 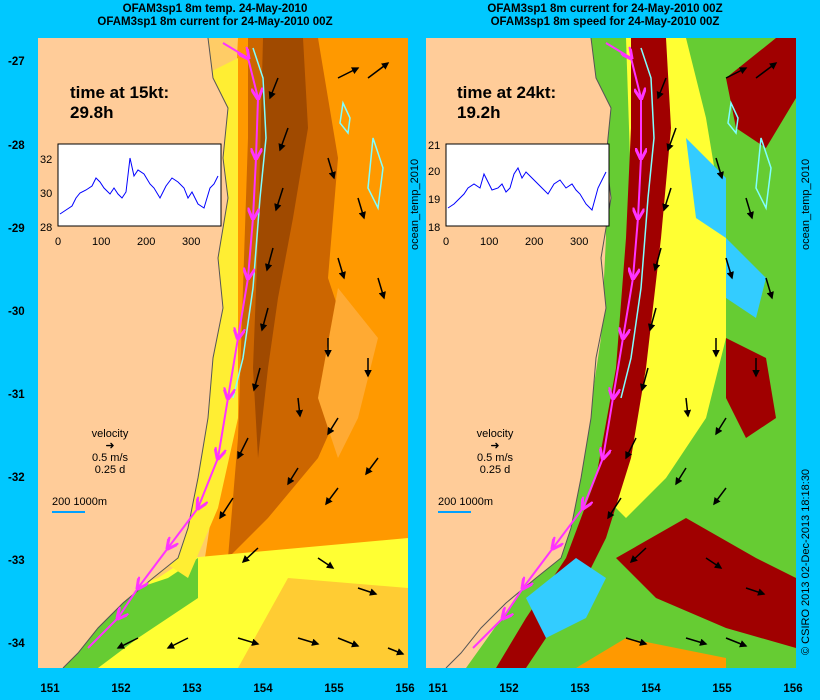 What do you see at coordinates (434, 200) in the screenshot?
I see `right-inset-ytick: 19` at bounding box center [434, 200].